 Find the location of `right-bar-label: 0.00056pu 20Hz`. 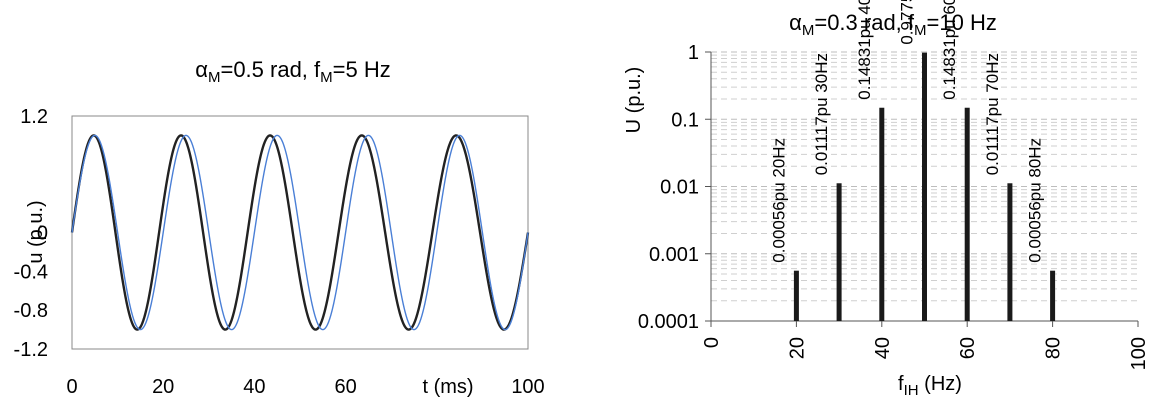

right-bar-label: 0.00056pu 20Hz is located at coordinates (778, 200).